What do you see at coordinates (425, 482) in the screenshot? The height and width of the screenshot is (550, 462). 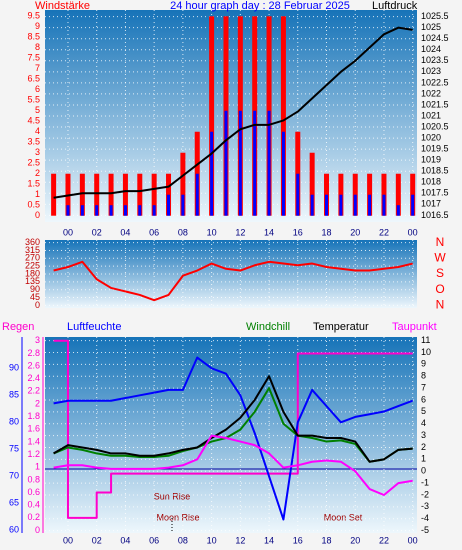 I see `y2-tick-label: -1` at bounding box center [425, 482].